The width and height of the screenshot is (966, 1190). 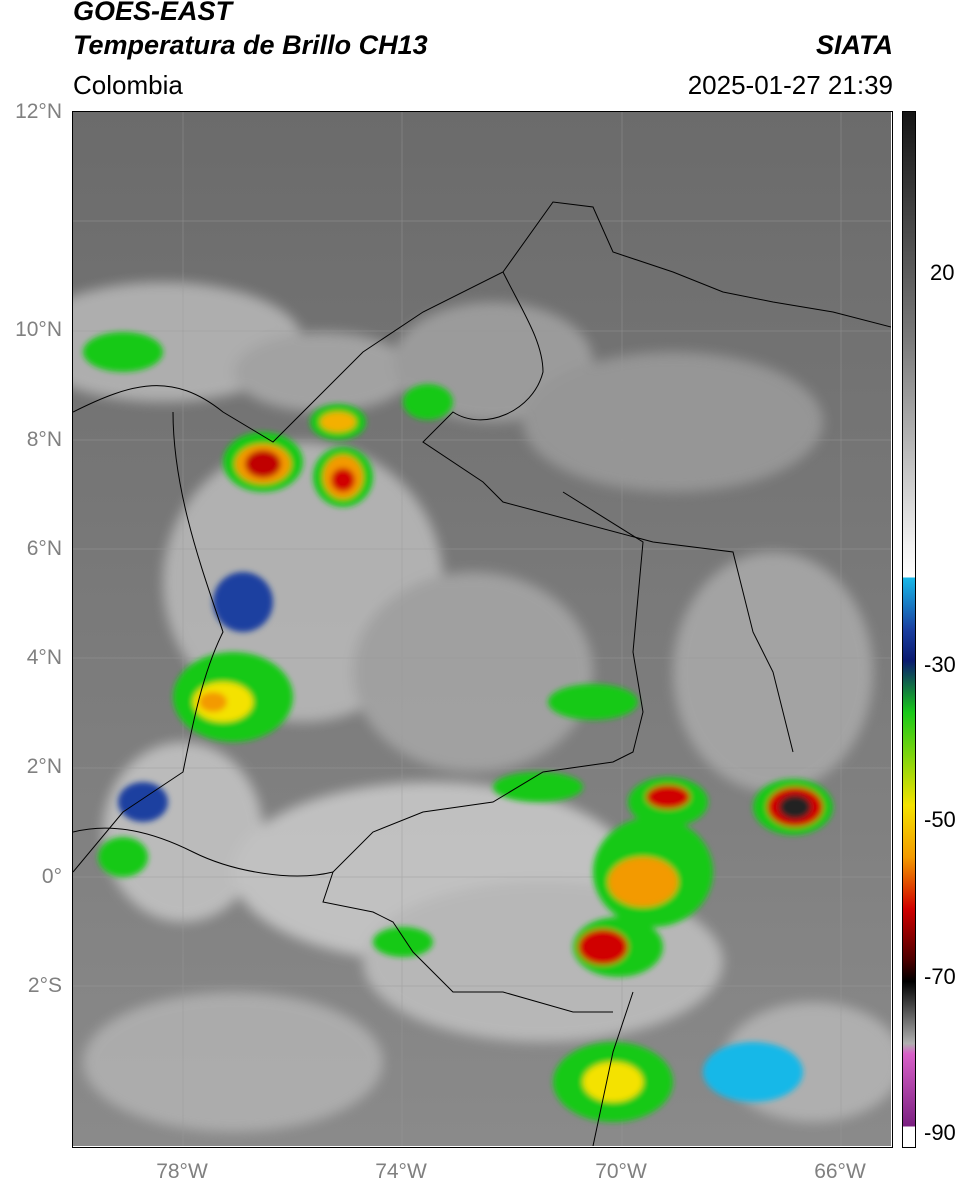 I want to click on colorbar-tick: 20, so click(x=942, y=272).